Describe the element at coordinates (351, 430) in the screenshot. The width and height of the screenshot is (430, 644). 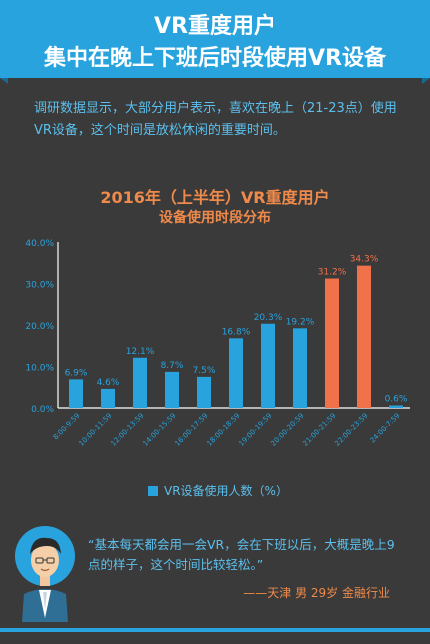
I see `x-tick-label: 22:00-23:59` at that location.